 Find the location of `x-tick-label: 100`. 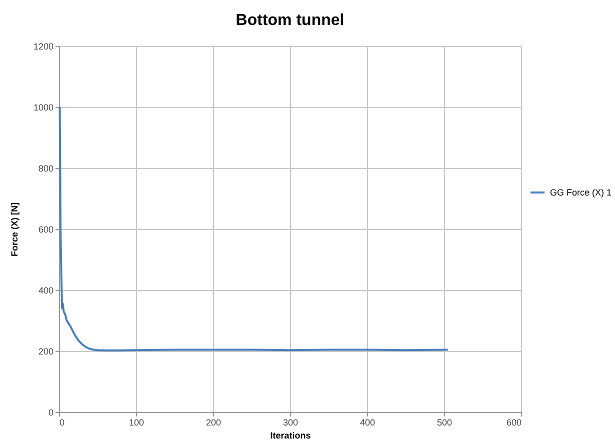

x-tick-label: 100 is located at coordinates (136, 423).